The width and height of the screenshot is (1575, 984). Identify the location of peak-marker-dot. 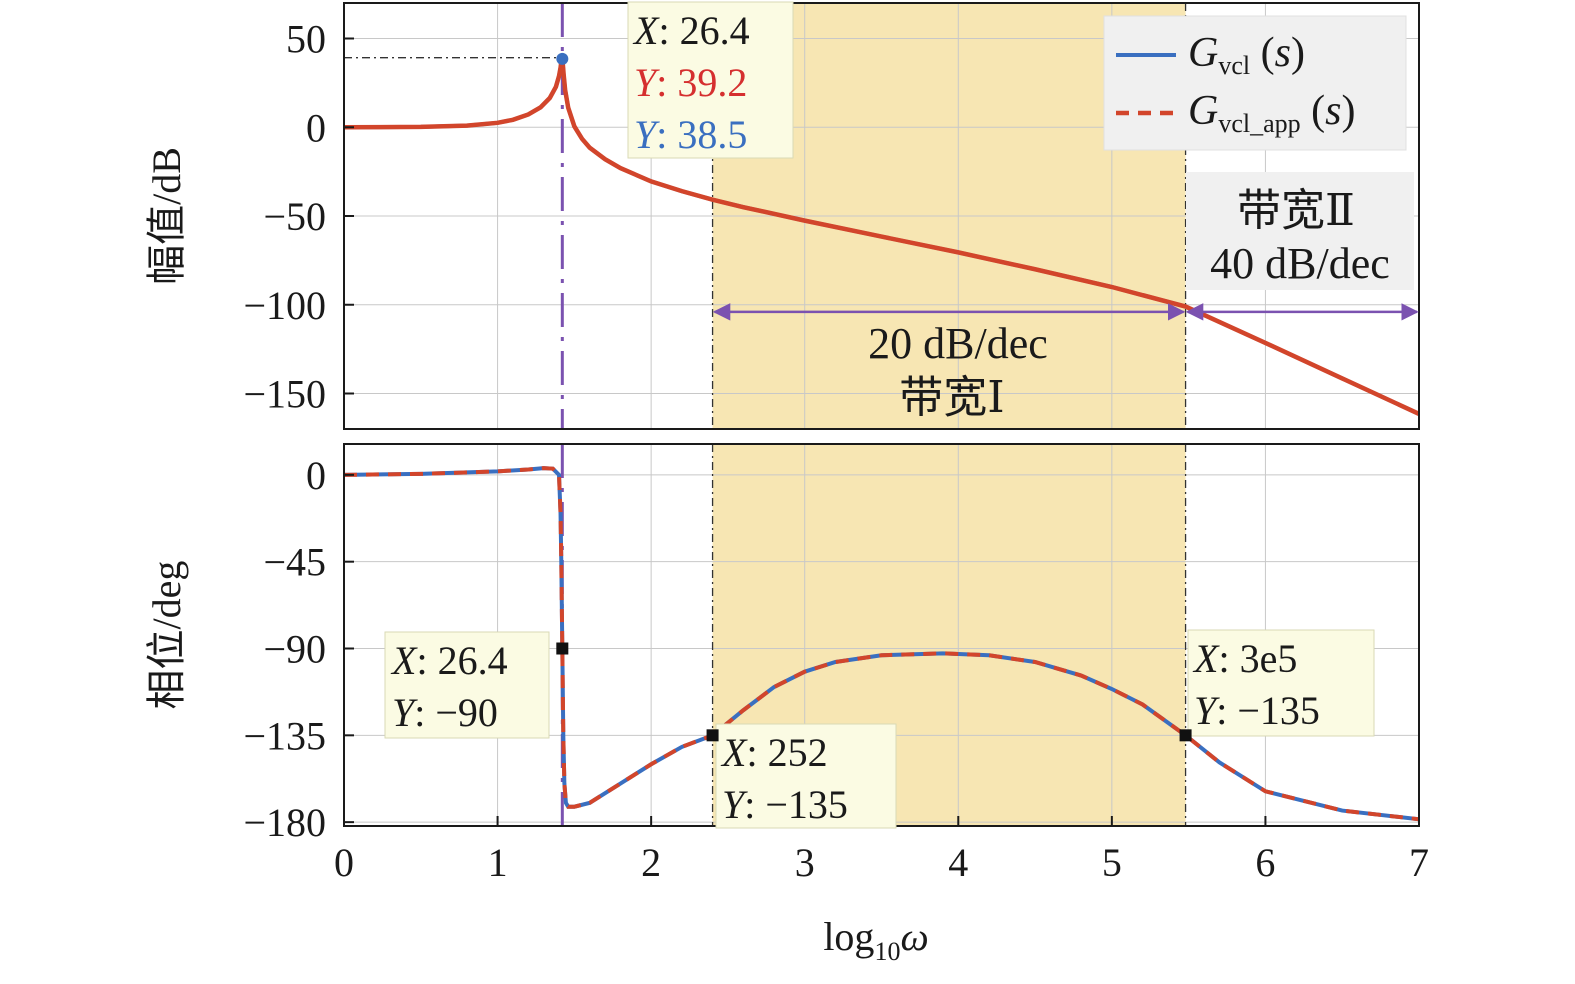
(562, 58).